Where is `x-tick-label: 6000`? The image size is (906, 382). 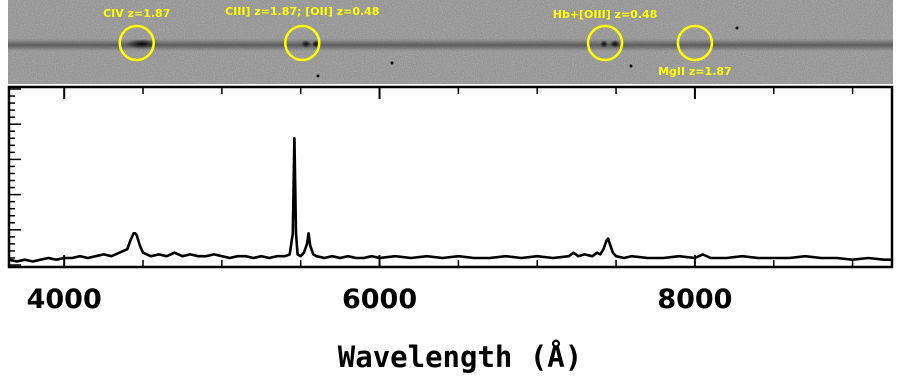
x-tick-label: 6000 is located at coordinates (379, 299).